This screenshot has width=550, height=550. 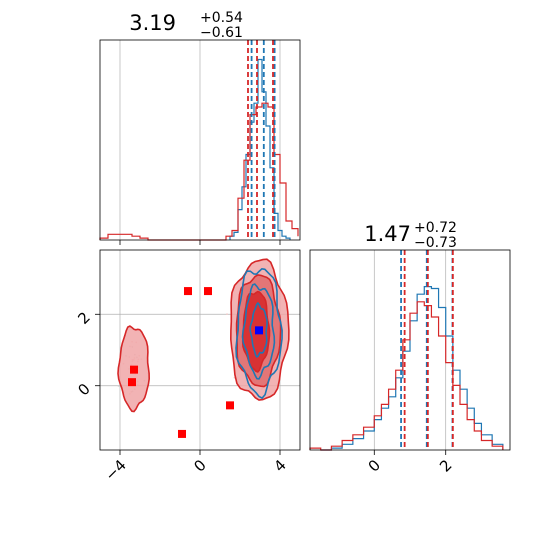 I want to click on x-ticks-p1, so click(x=200, y=242).